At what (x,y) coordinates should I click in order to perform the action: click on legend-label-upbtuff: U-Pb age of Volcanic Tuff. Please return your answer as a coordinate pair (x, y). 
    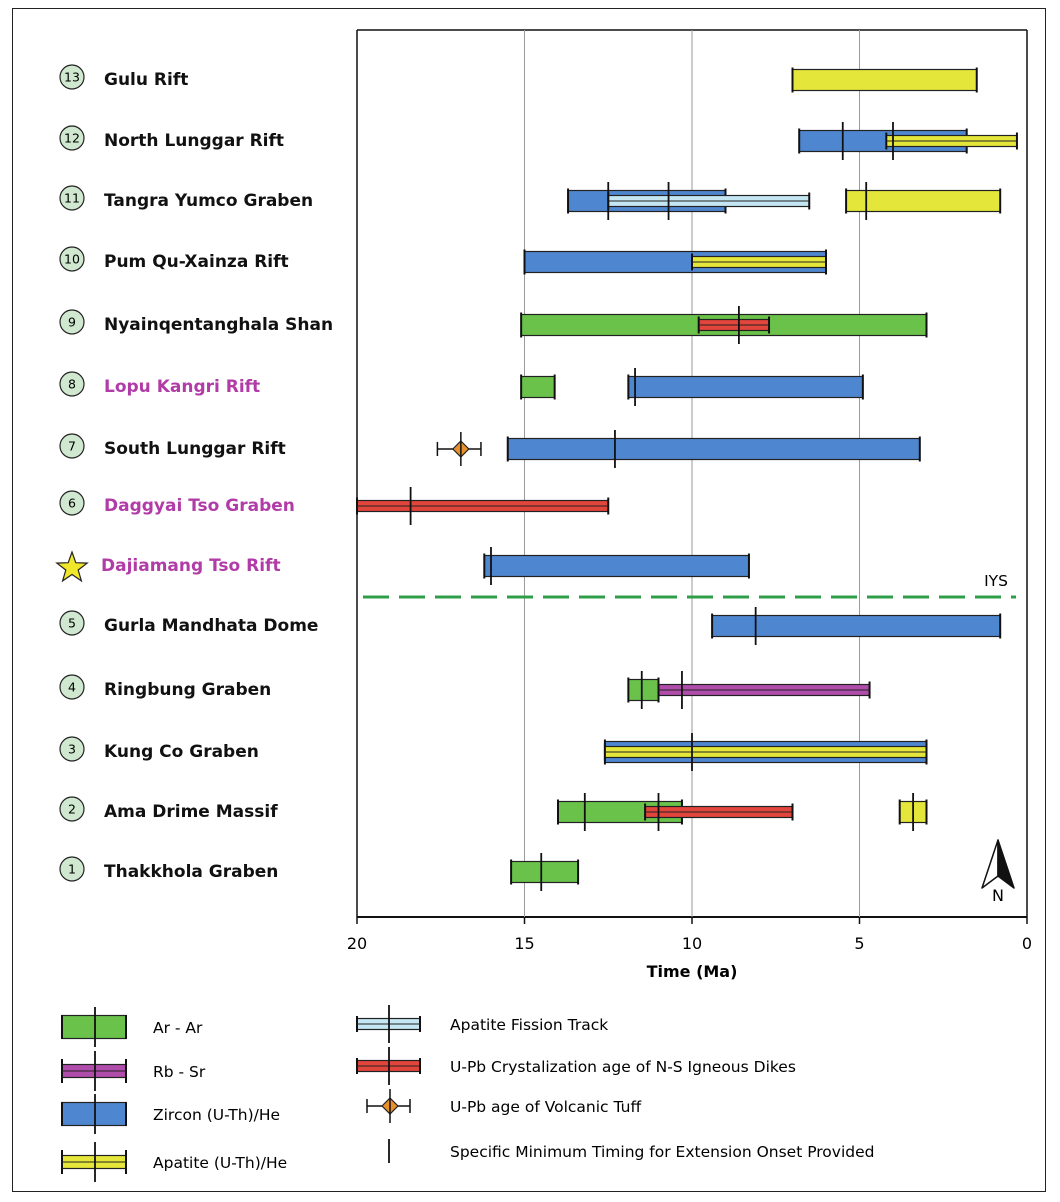
    Looking at the image, I should click on (545, 1107).